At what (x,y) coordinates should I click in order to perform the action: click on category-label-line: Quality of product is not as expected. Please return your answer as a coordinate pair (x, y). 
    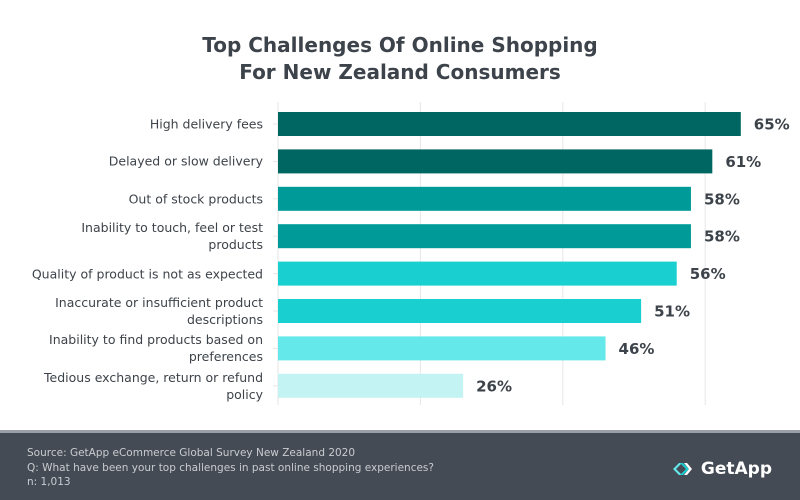
    Looking at the image, I should click on (147, 274).